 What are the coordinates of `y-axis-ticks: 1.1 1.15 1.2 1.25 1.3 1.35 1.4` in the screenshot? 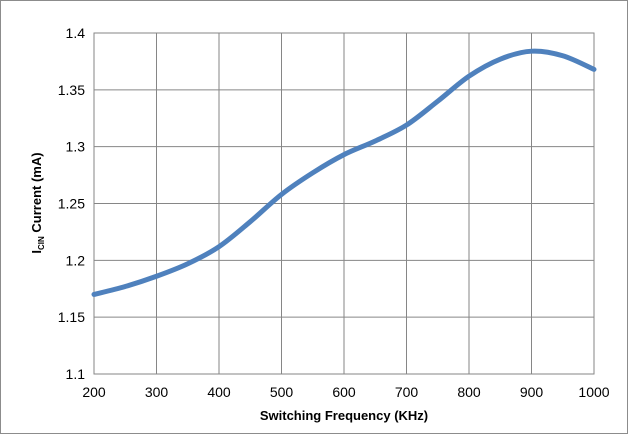 It's located at (71, 203).